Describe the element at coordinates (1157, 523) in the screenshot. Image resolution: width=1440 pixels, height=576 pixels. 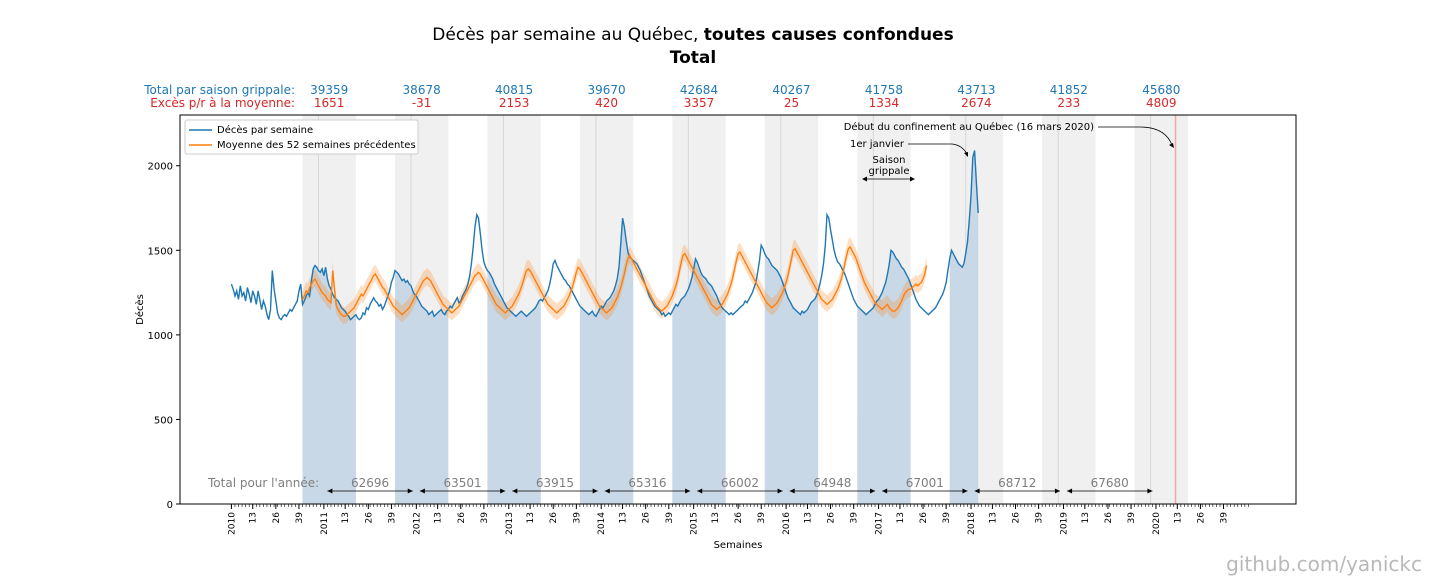
I see `x-tick-label: 2020` at that location.